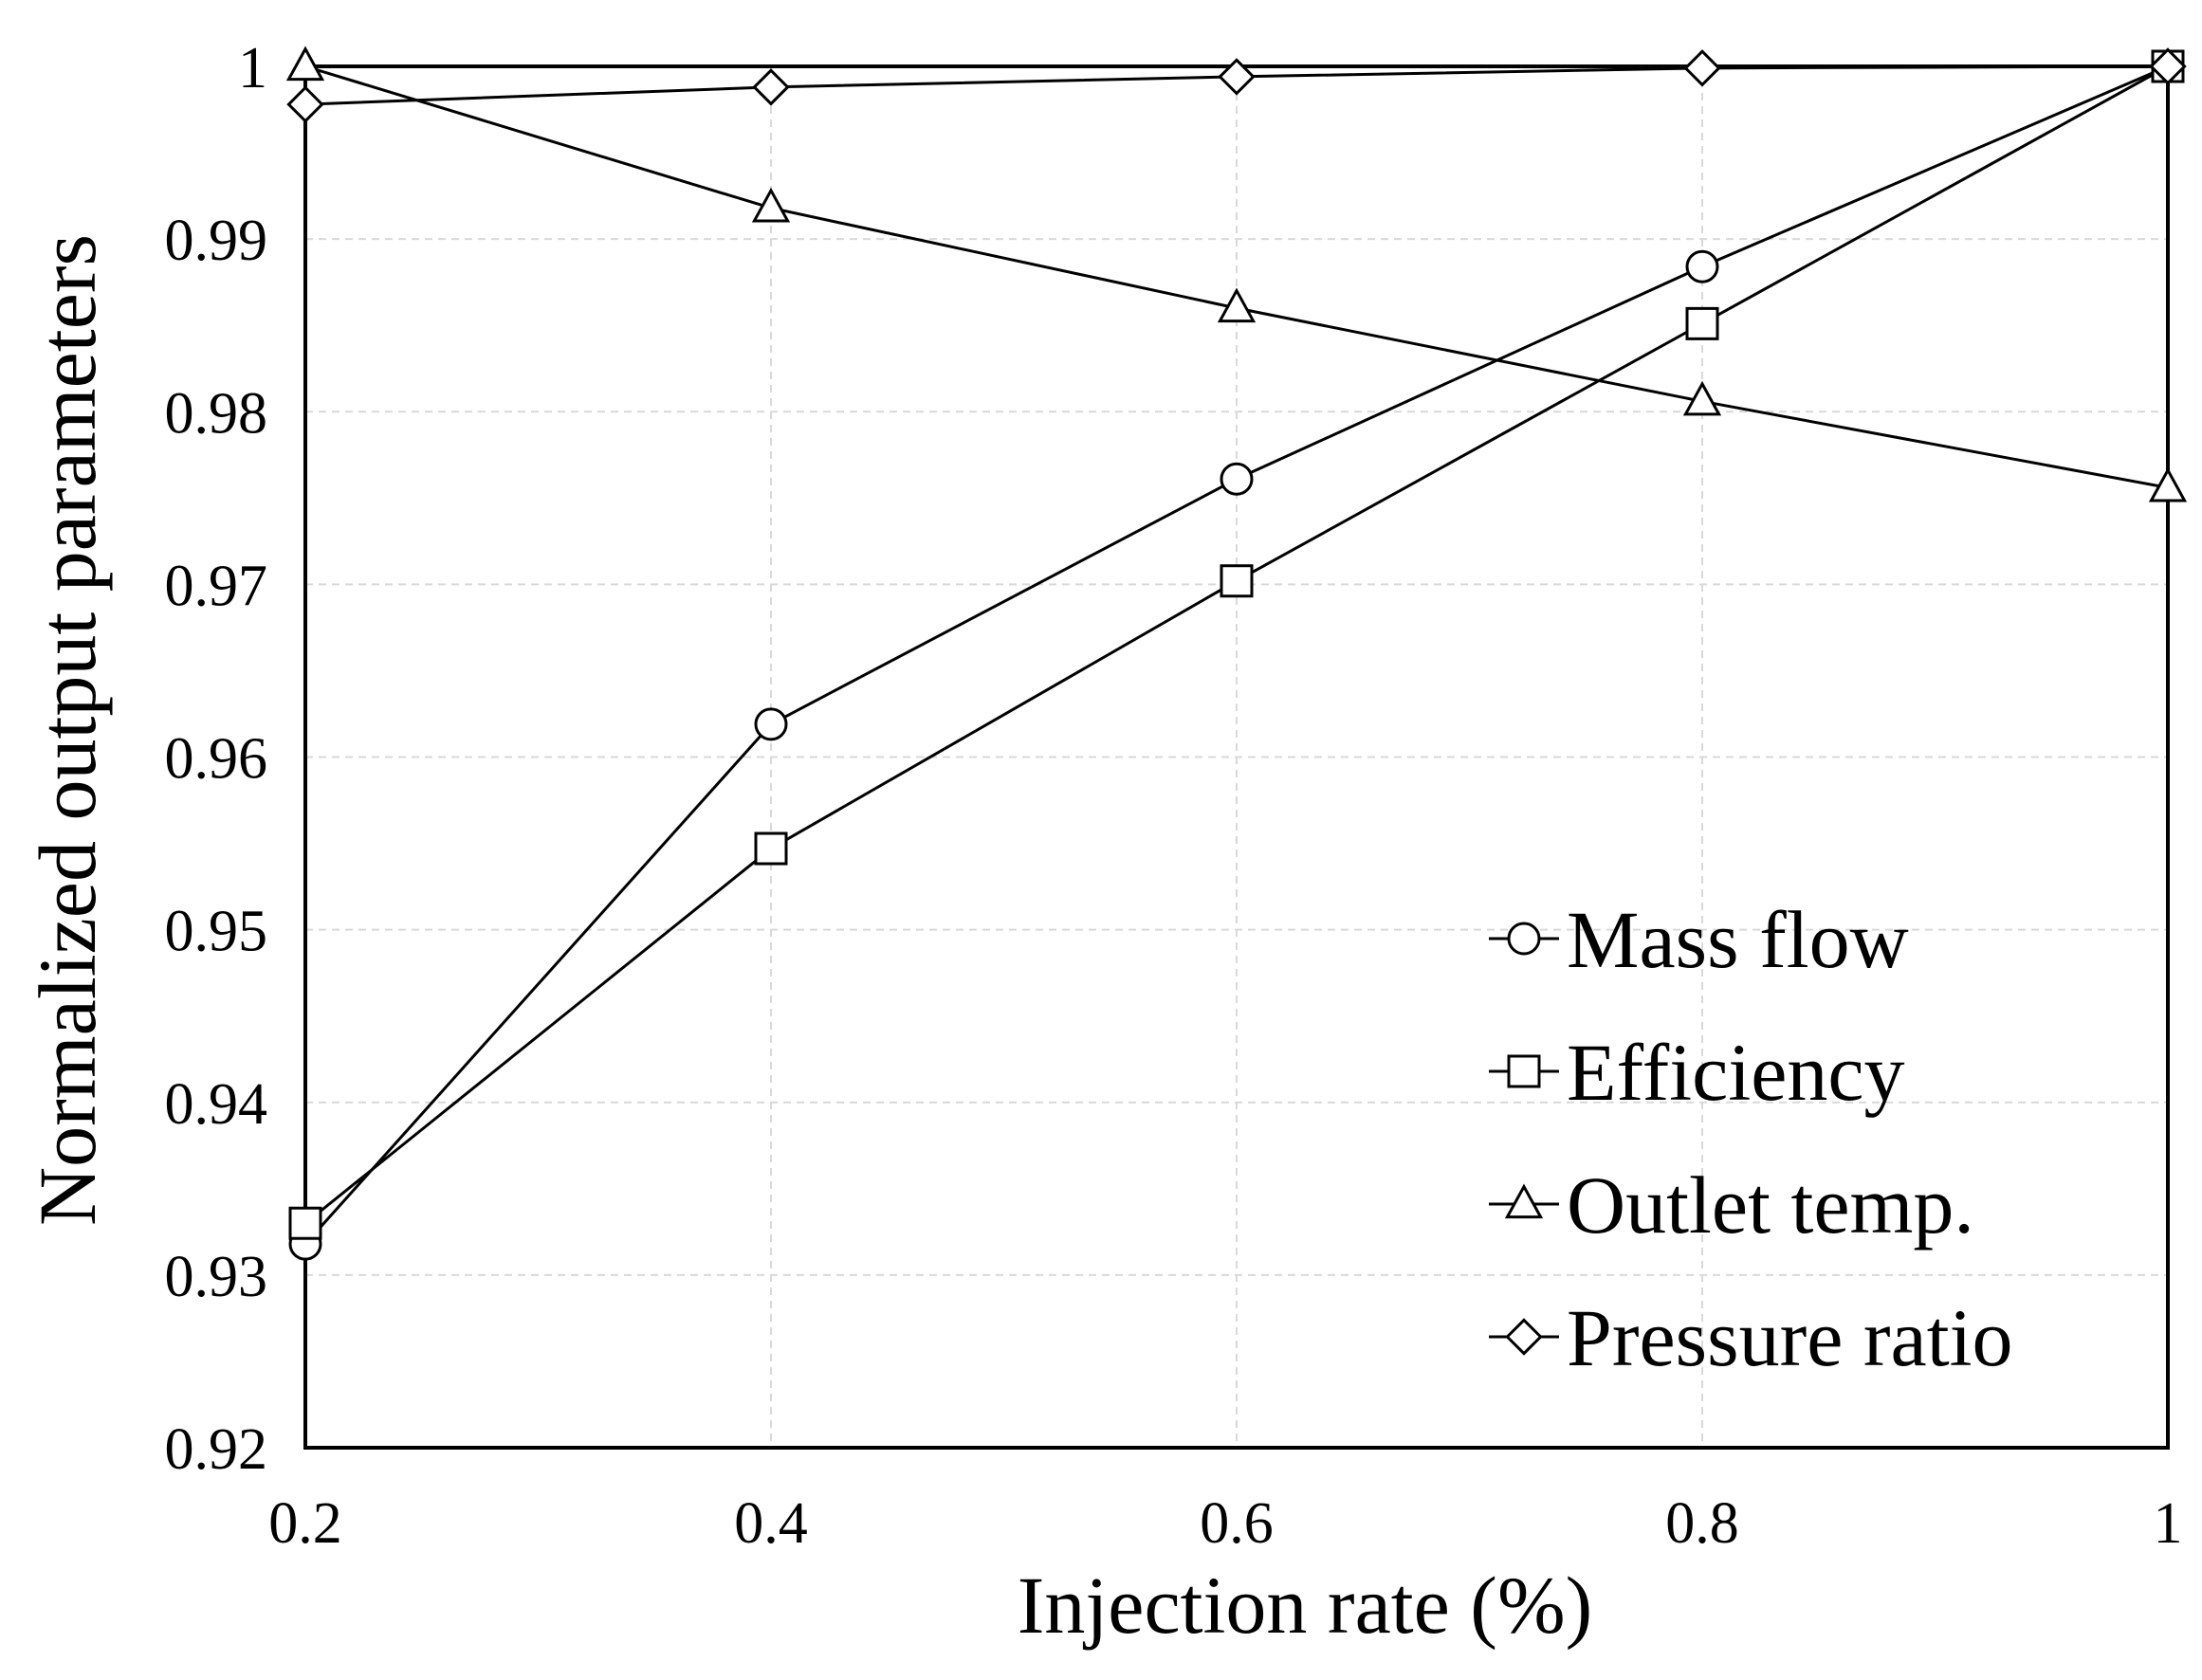  Describe the element at coordinates (305, 1523) in the screenshot. I see `x-tick-label: 0.2` at that location.